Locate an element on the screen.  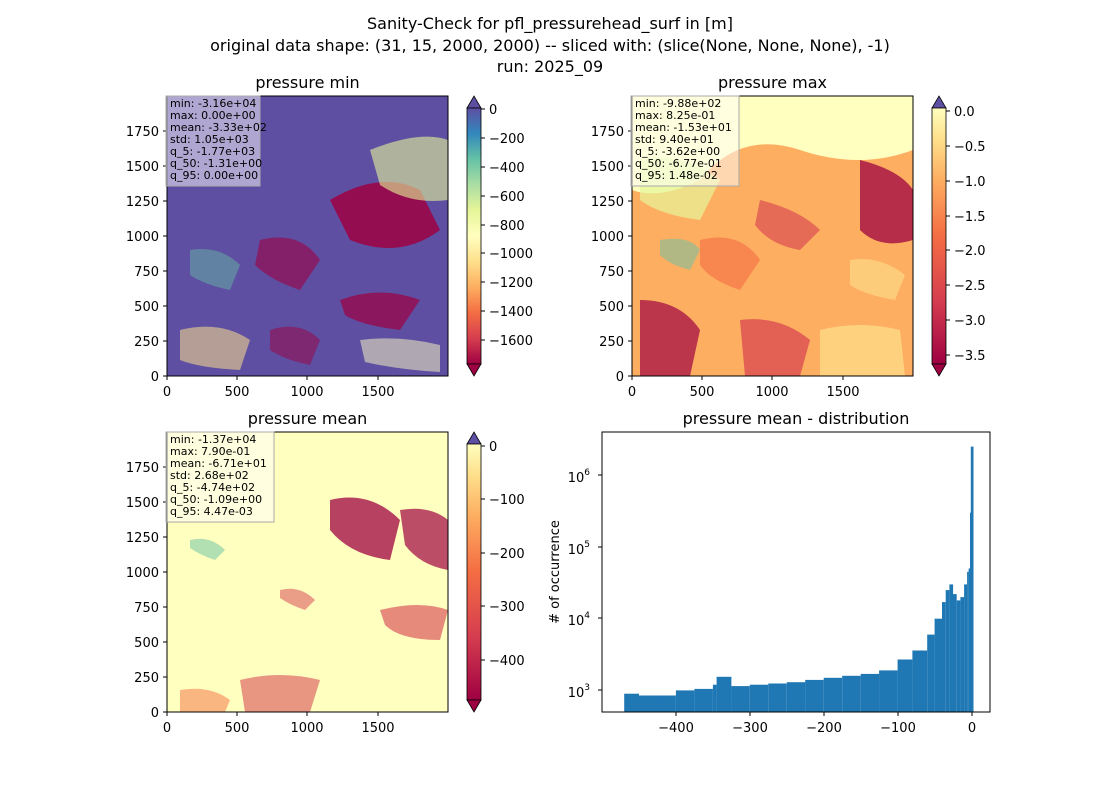
stat-line: std: 9.40e+01 is located at coordinates (674, 139).